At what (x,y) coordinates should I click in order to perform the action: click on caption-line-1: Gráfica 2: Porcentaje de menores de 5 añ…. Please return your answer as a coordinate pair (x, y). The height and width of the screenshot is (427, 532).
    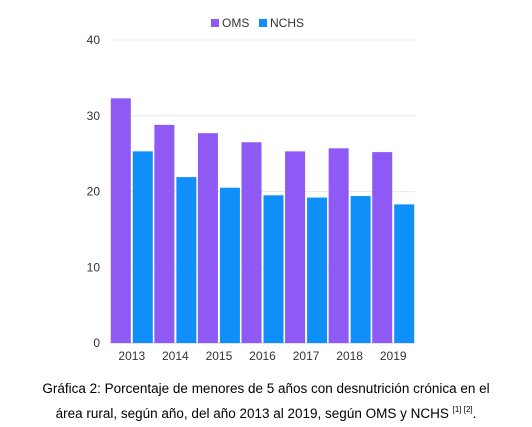
    Looking at the image, I should click on (266, 388).